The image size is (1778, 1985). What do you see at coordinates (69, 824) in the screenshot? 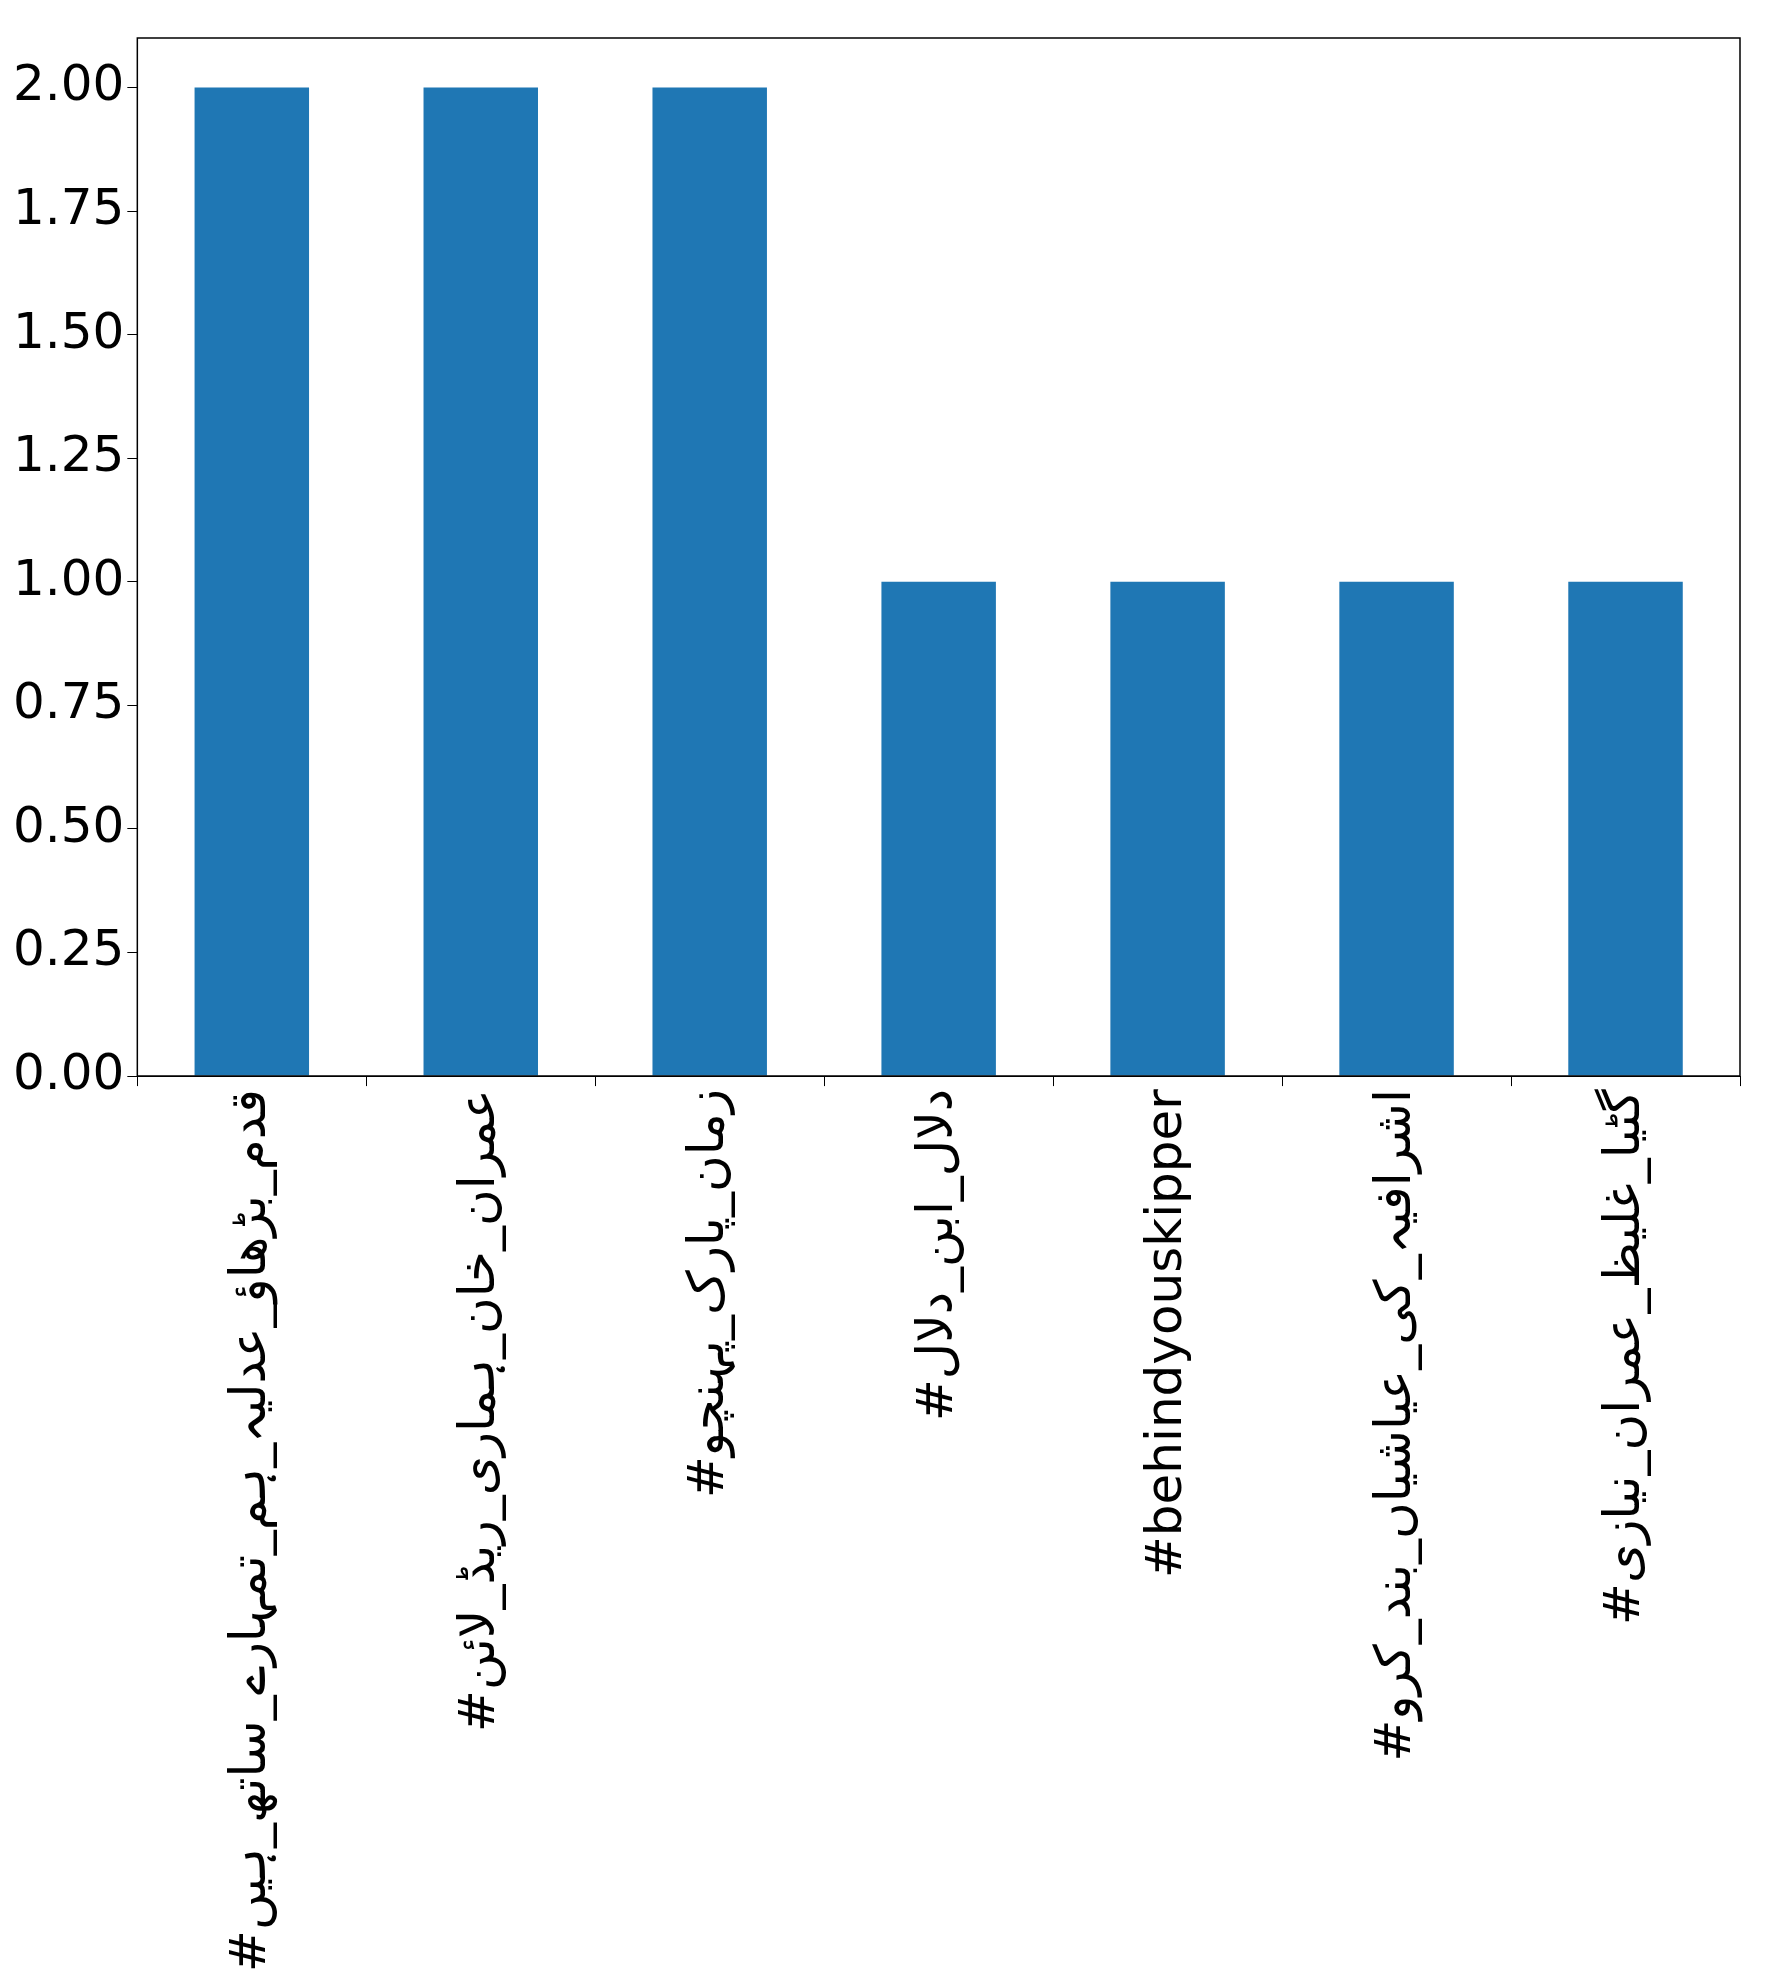
I see `y-tick-label: 0.50` at bounding box center [69, 824].